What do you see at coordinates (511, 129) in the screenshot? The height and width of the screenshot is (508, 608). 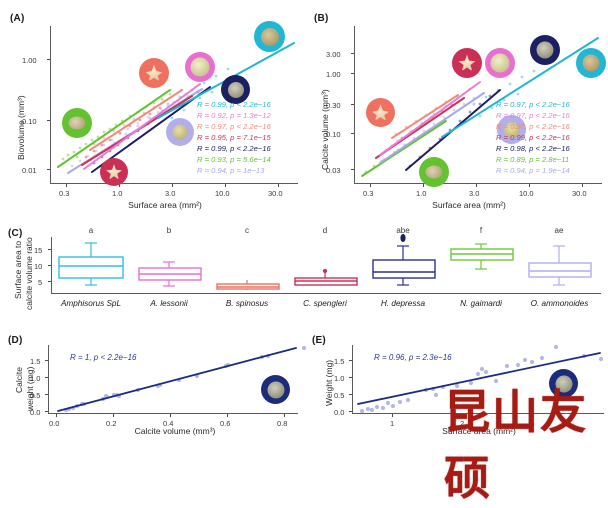 I see `inset-o-ammonoides` at bounding box center [511, 129].